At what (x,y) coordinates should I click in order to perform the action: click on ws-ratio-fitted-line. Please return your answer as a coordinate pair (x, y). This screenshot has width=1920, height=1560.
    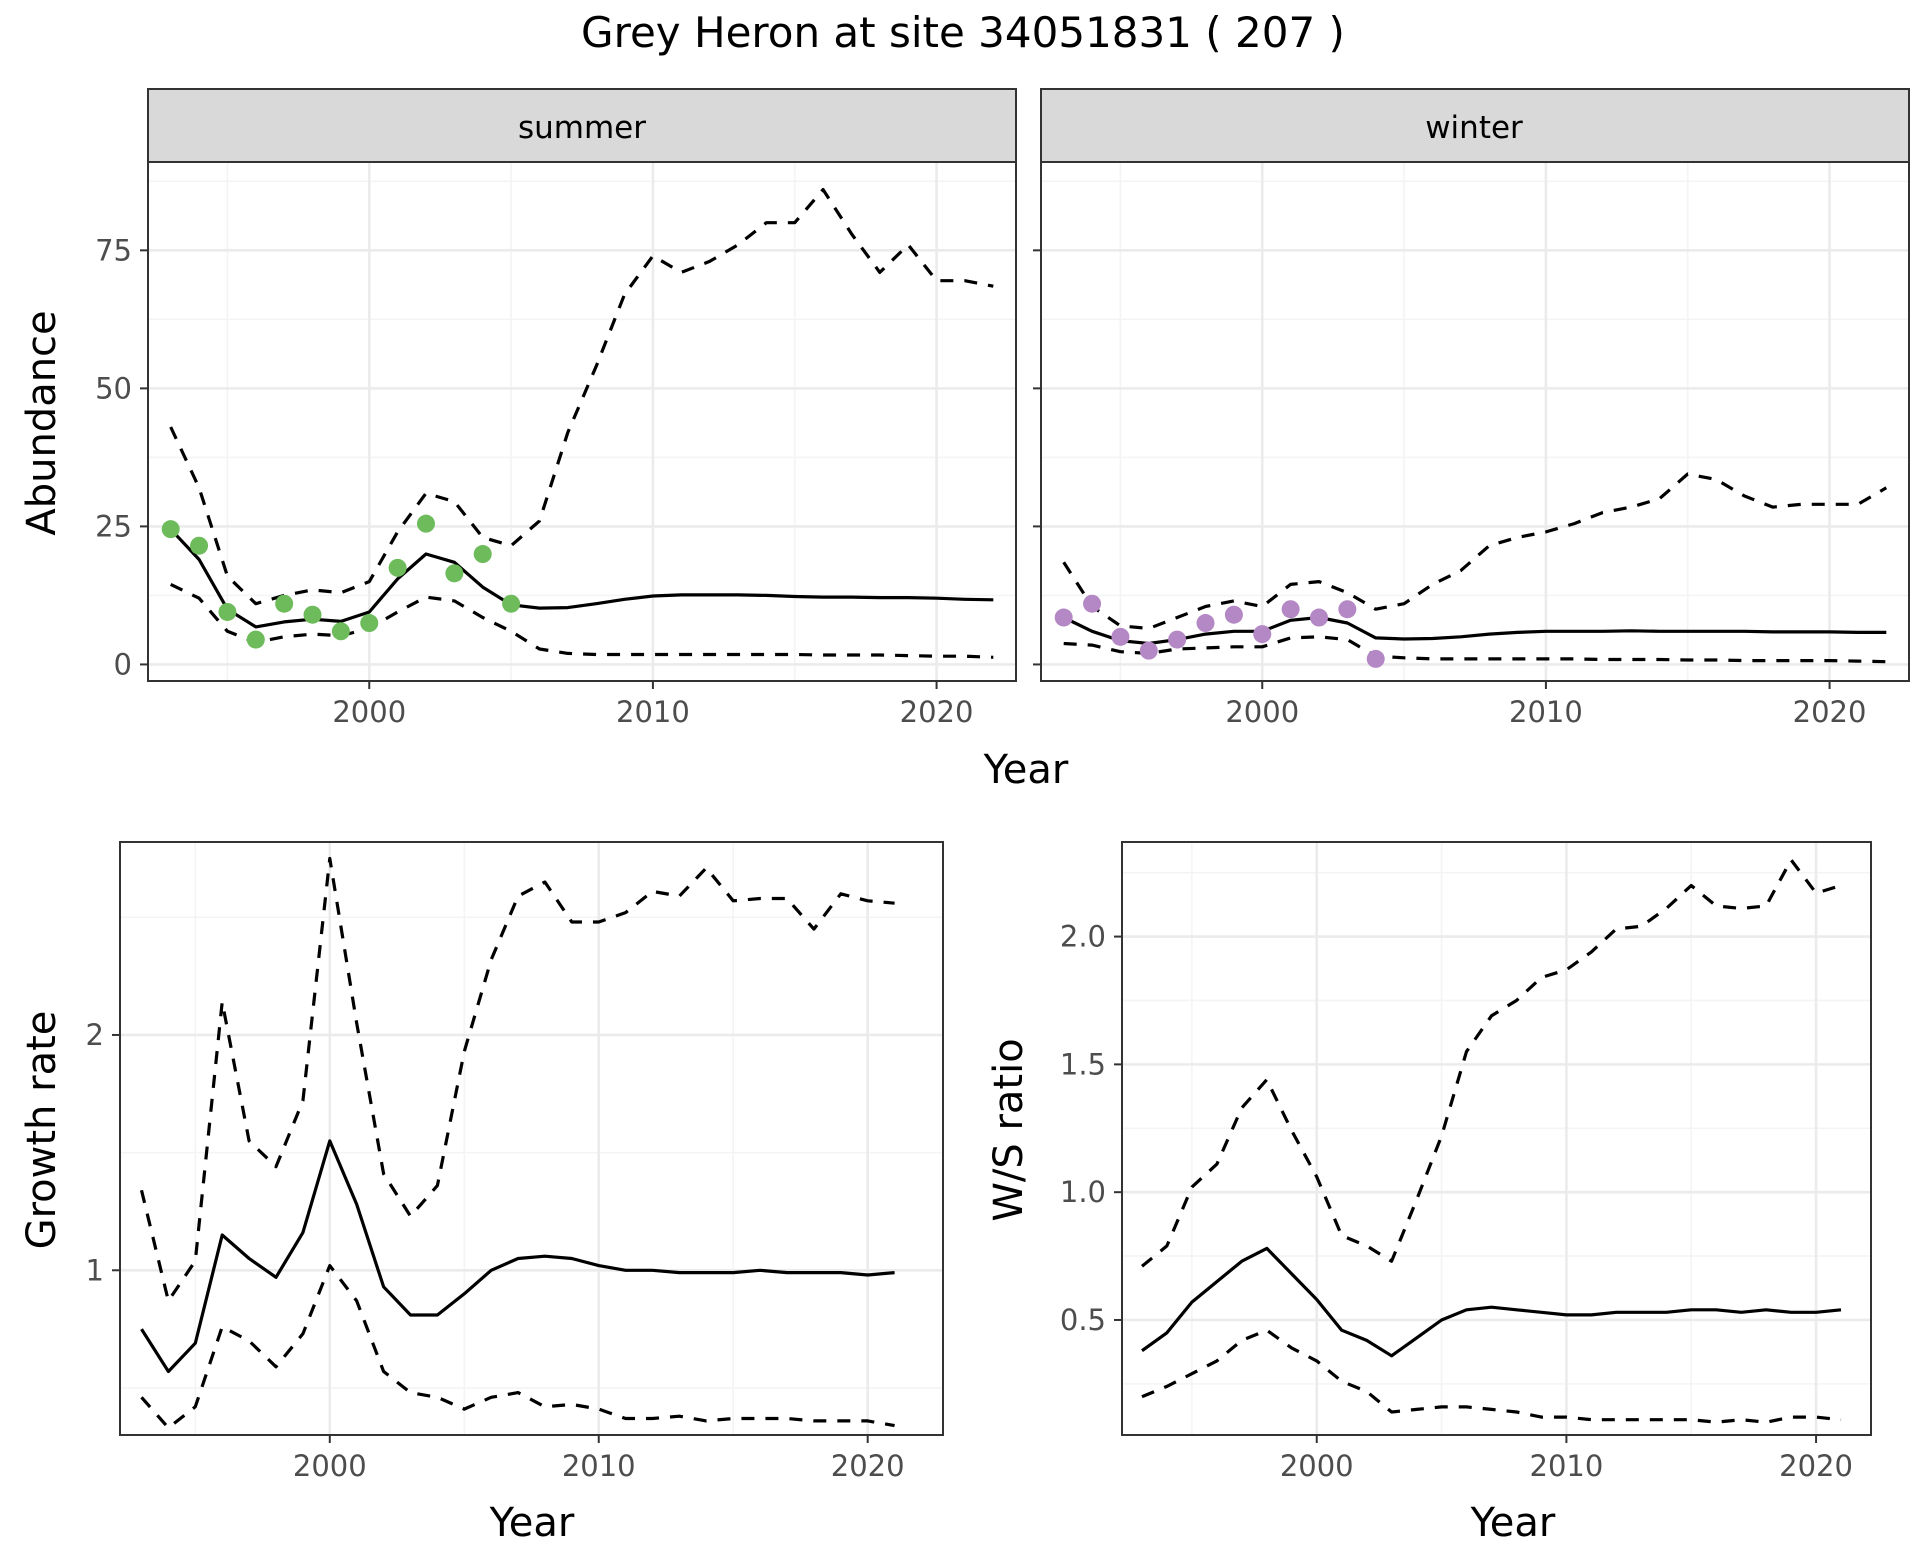
    Looking at the image, I should click on (1491, 1302).